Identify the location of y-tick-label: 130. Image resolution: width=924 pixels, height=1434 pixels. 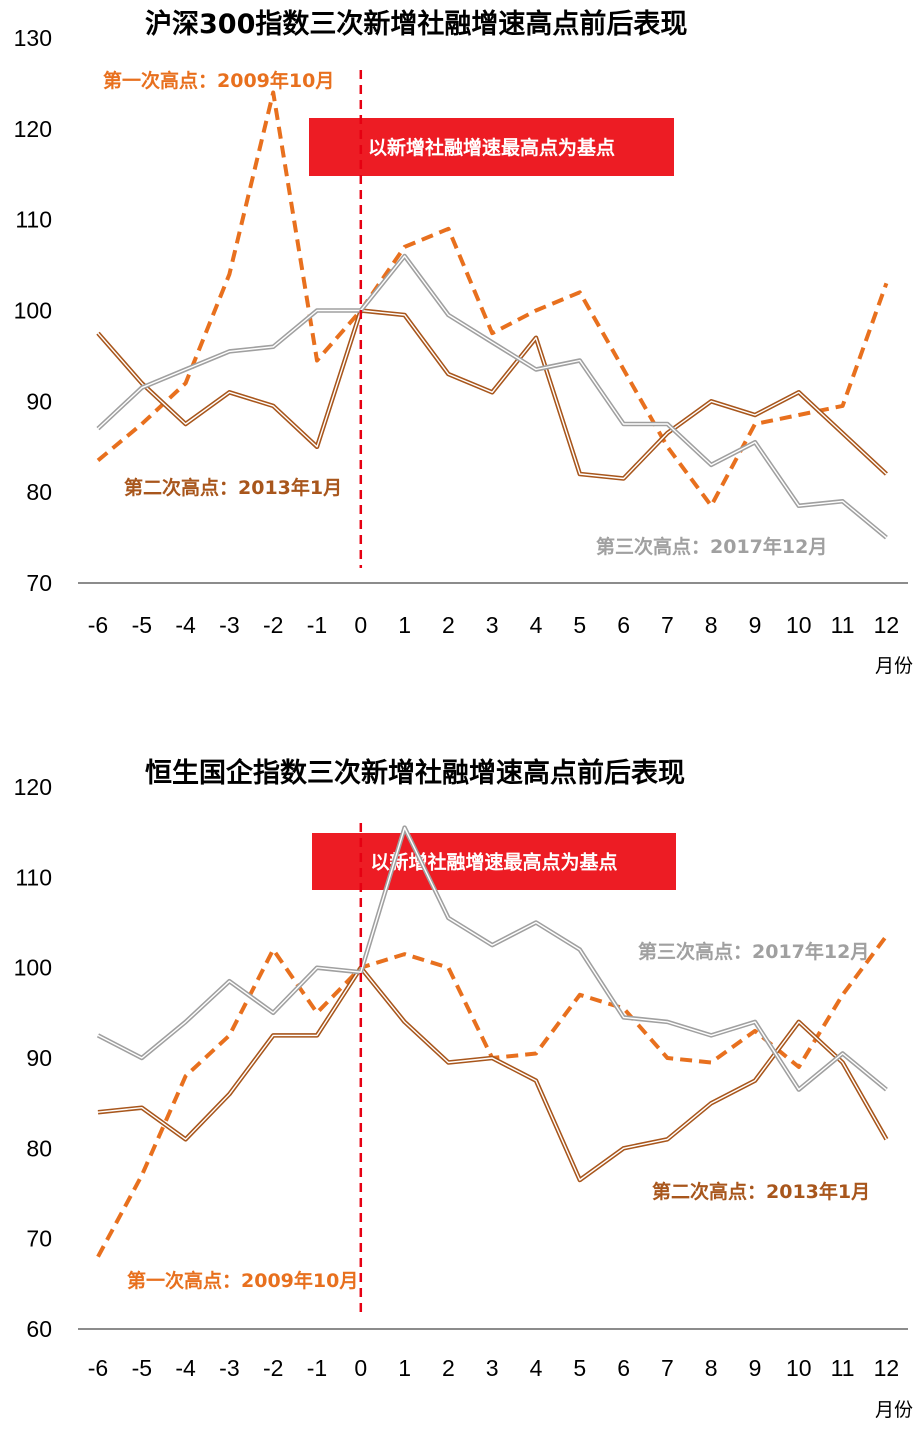
(33, 38).